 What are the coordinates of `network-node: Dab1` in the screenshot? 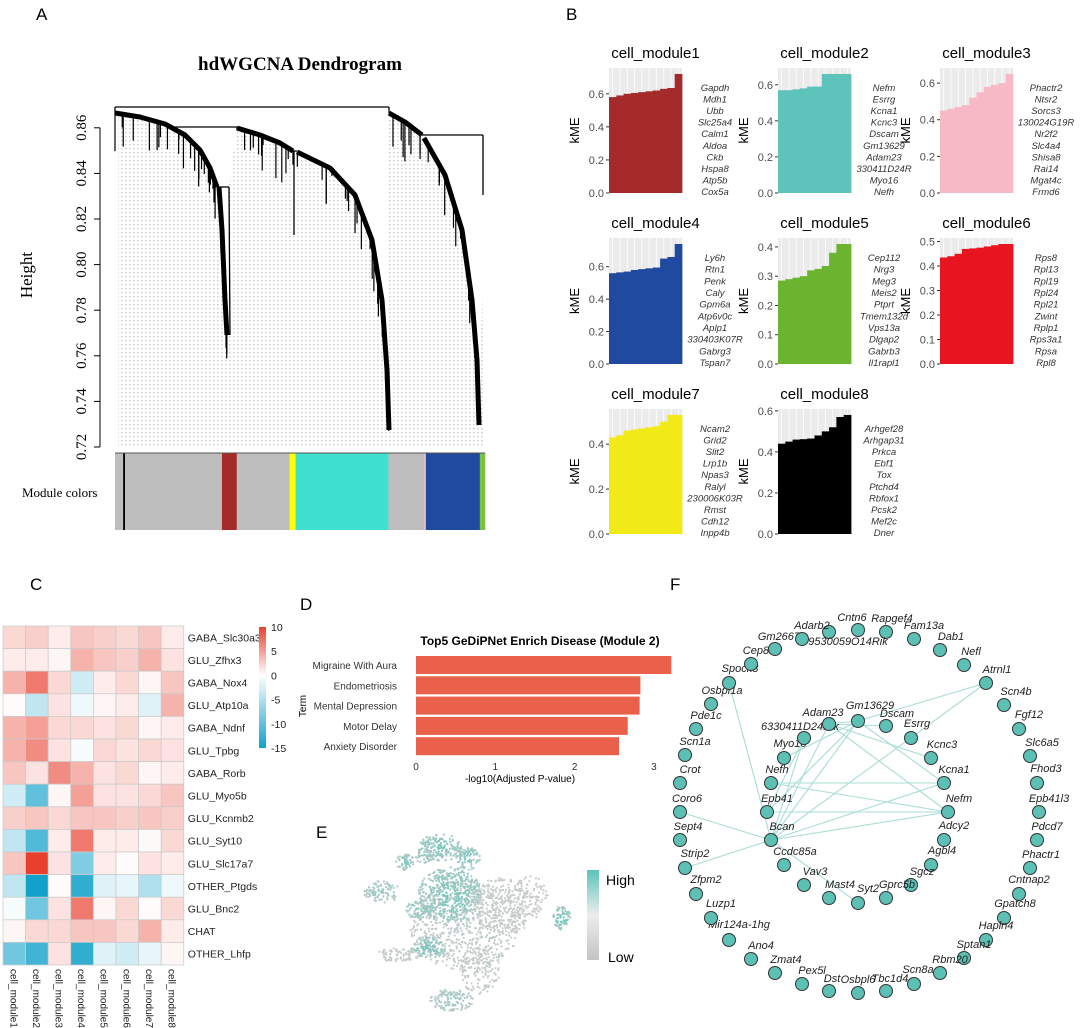 It's located at (949, 644).